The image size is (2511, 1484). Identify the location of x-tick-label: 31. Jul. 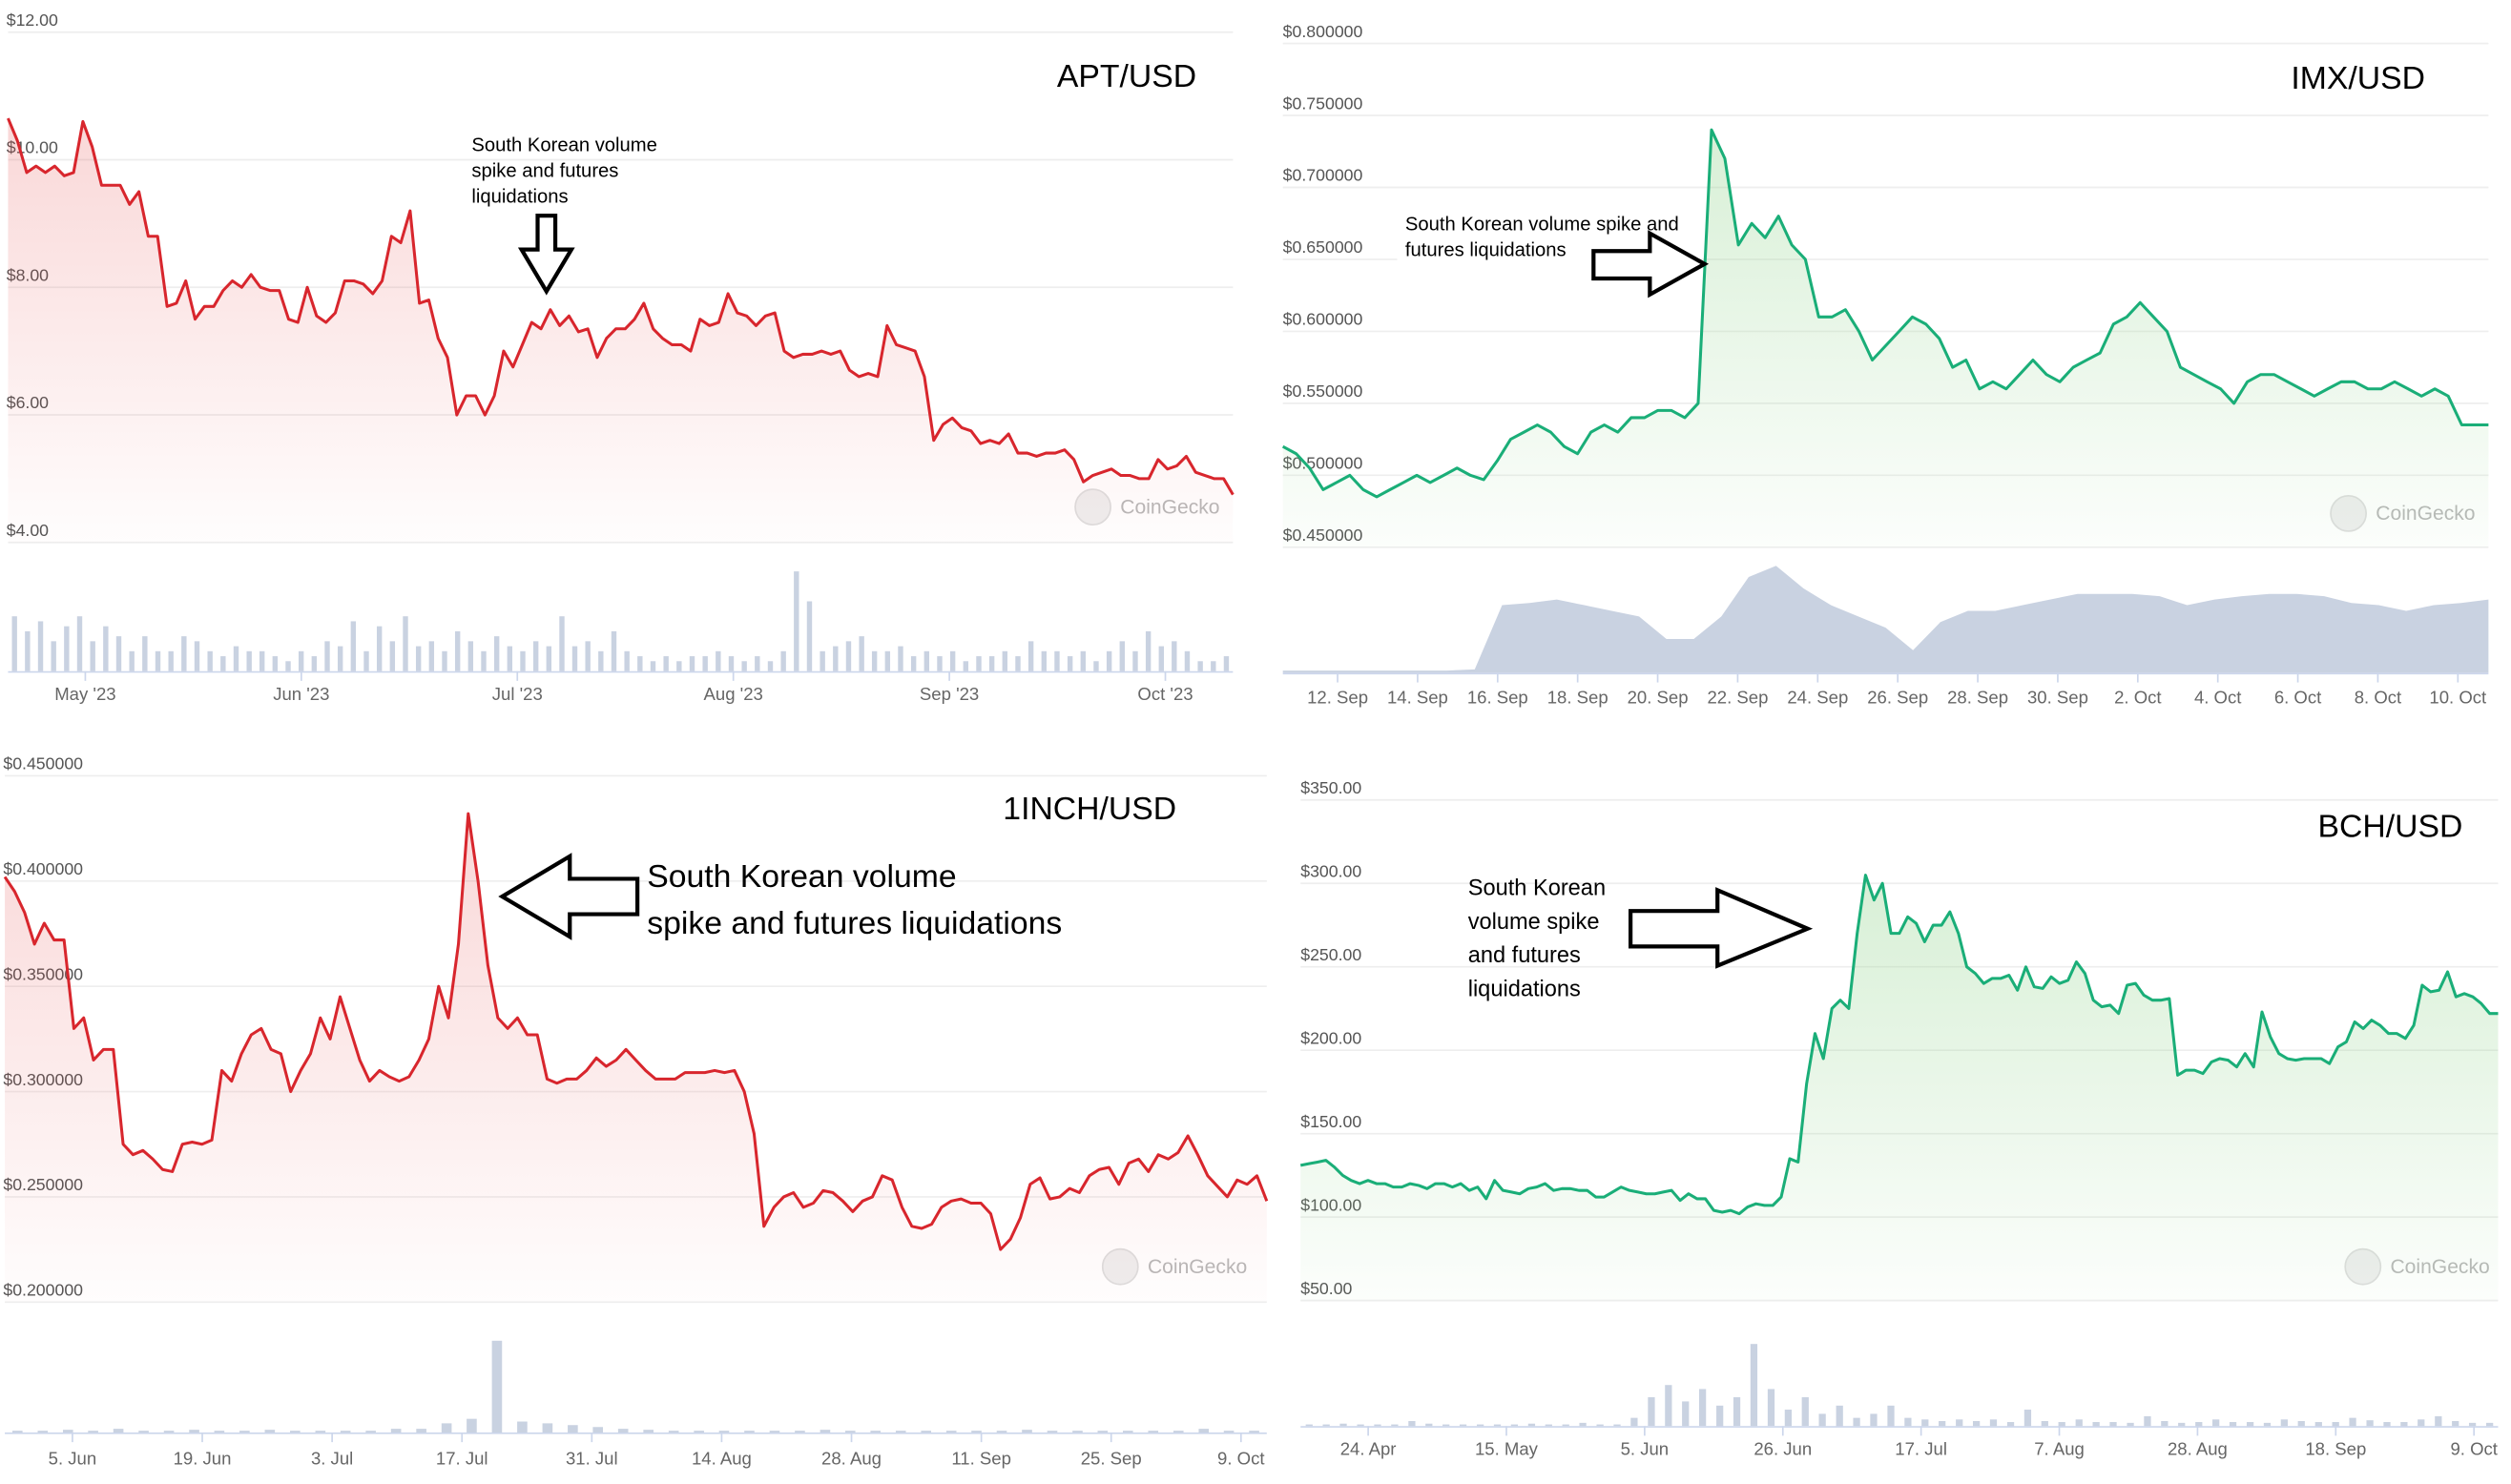
(592, 1459).